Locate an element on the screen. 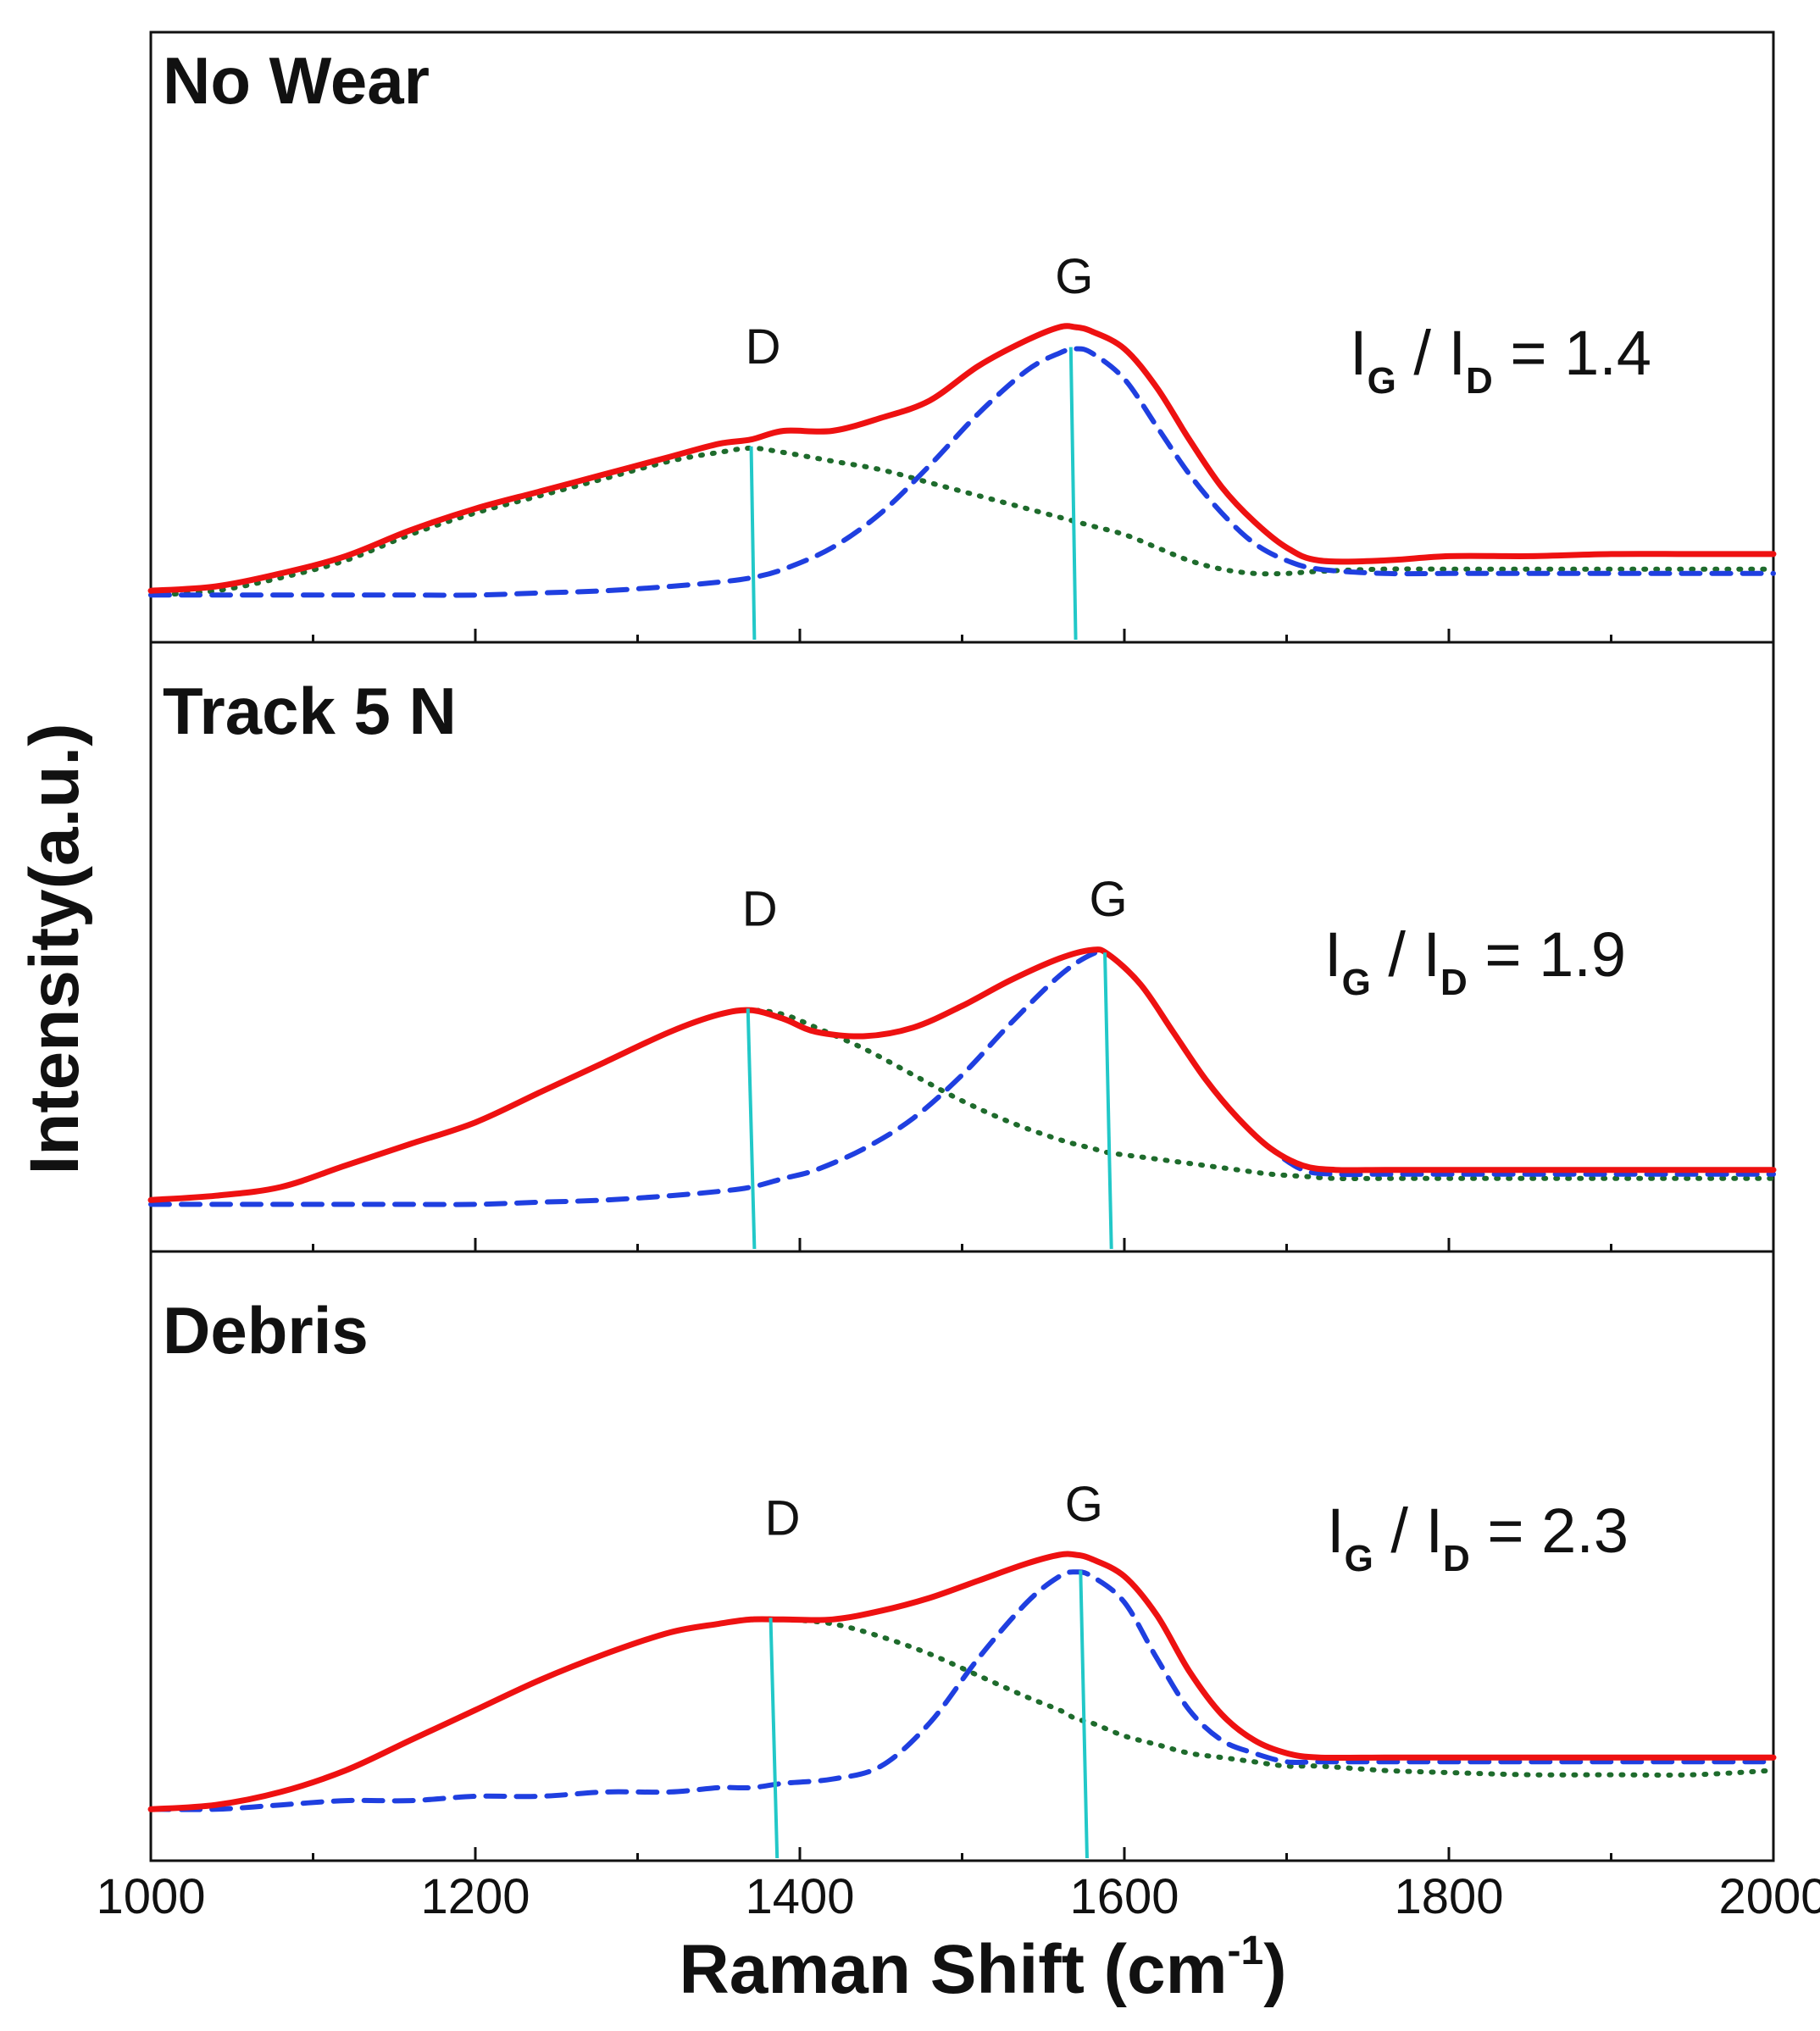  panel-title: Debris is located at coordinates (266, 1330).